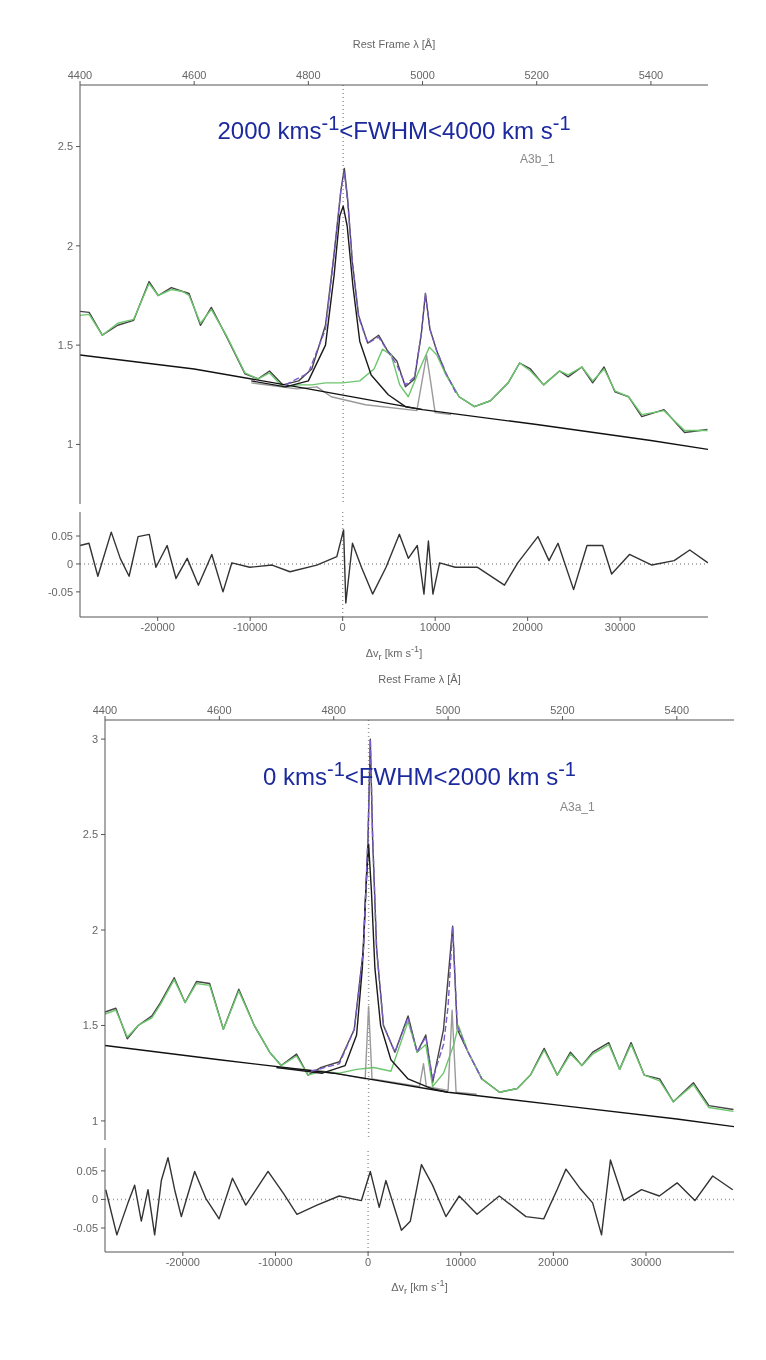  What do you see at coordinates (577, 807) in the screenshot?
I see `annotation: A3a_1` at bounding box center [577, 807].